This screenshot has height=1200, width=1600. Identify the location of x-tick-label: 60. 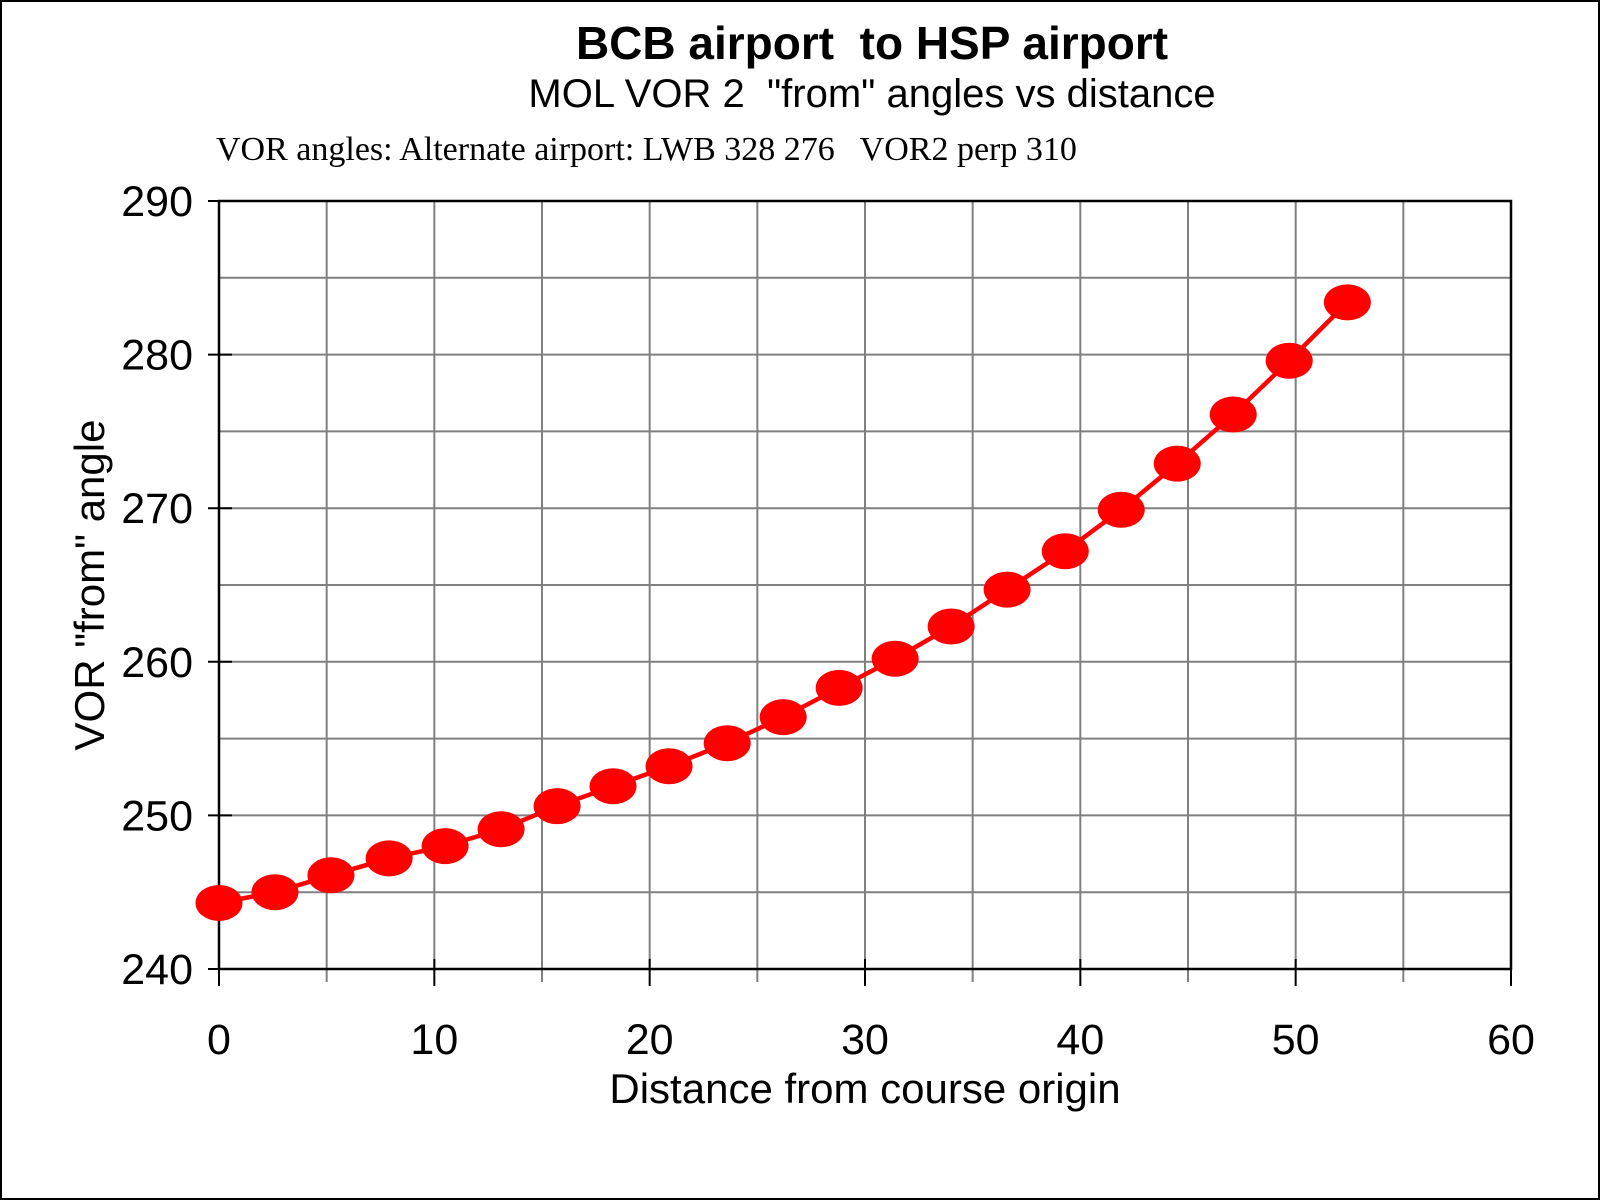
(1511, 1040).